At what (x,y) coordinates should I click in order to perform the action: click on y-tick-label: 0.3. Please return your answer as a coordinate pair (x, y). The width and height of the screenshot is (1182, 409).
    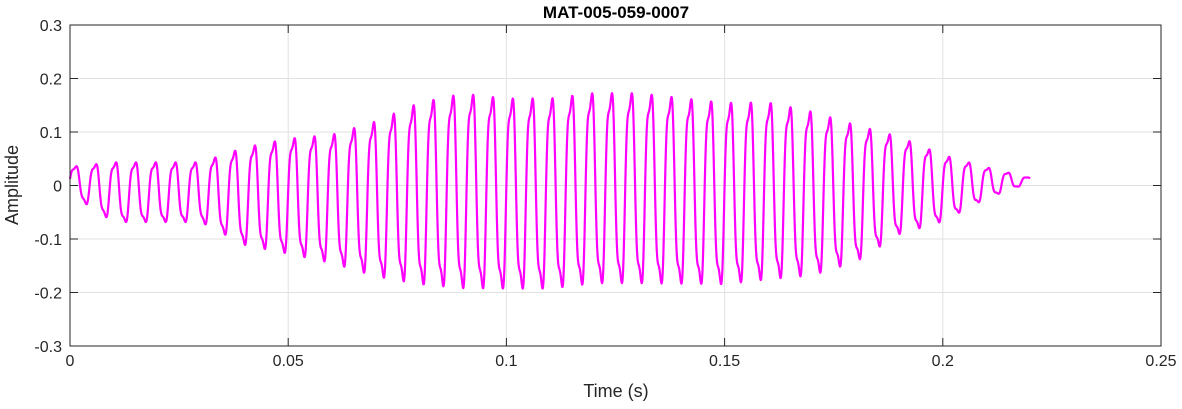
    Looking at the image, I should click on (51, 26).